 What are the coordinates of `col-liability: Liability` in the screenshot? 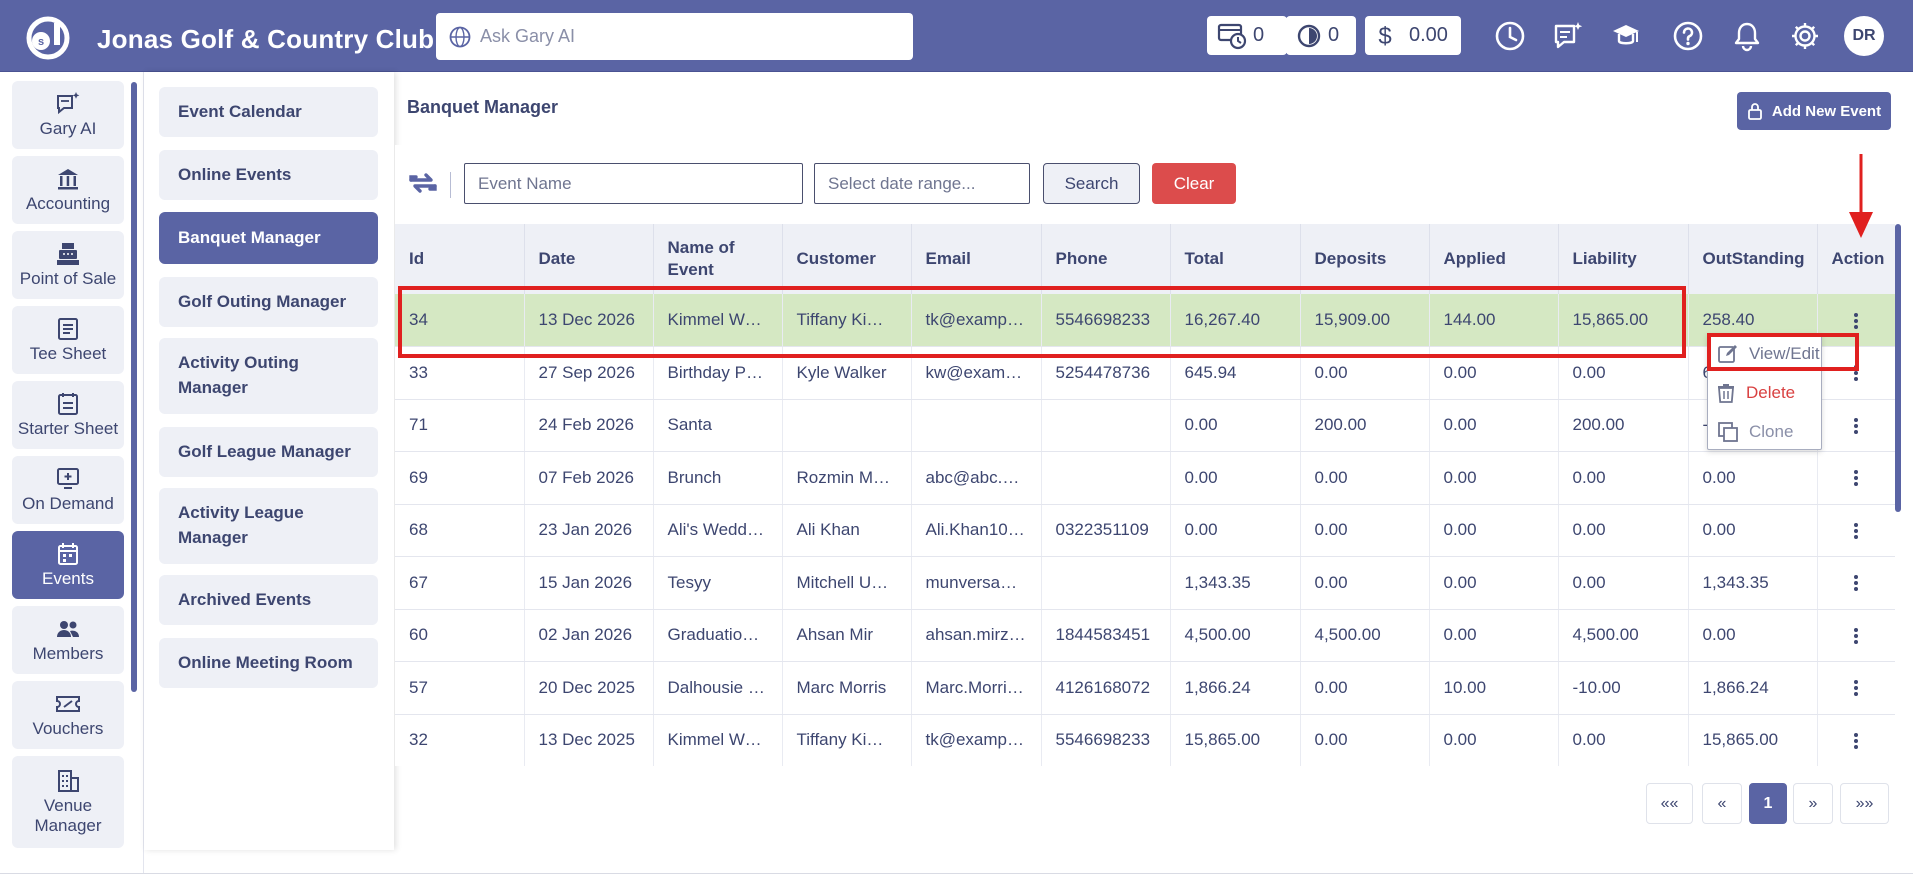 It's located at (1623, 259).